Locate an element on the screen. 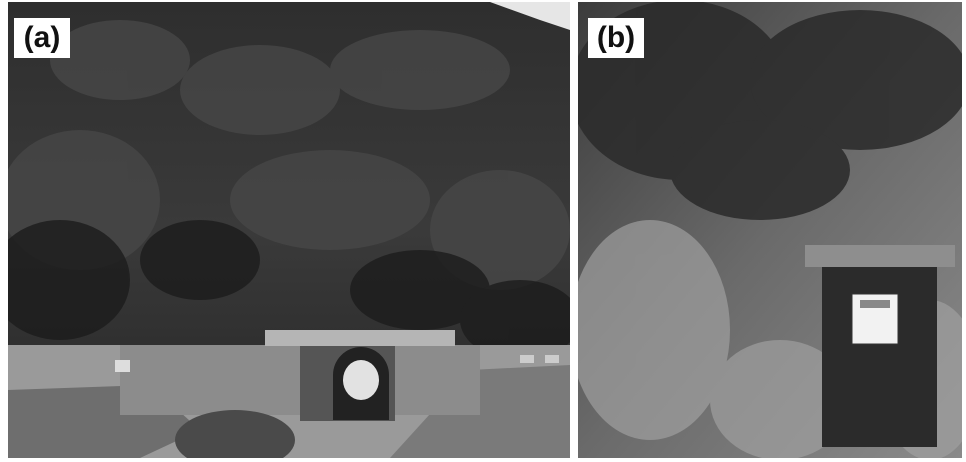  panel-label: (b) is located at coordinates (616, 37).